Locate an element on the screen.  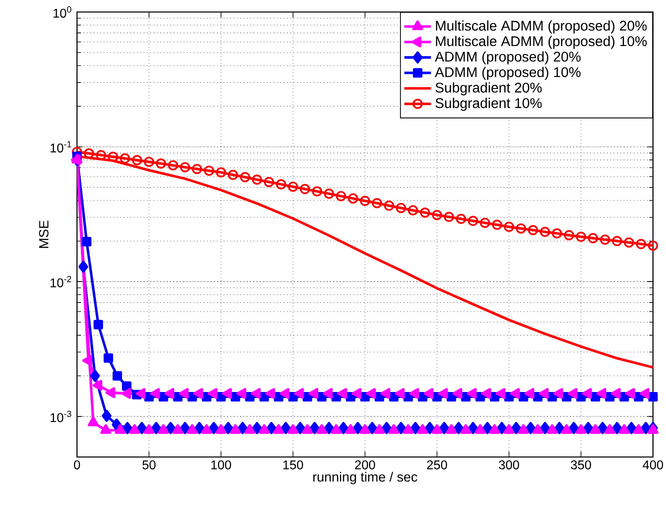
x-axis-title: running time / sec is located at coordinates (365, 478).